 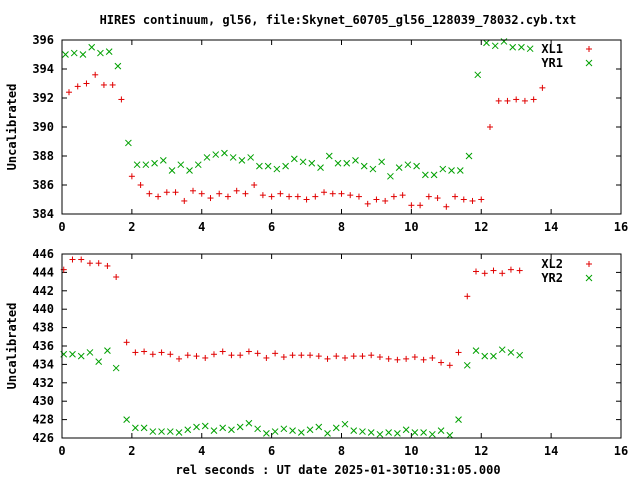 I want to click on legend-symbol-xl2, so click(x=589, y=264).